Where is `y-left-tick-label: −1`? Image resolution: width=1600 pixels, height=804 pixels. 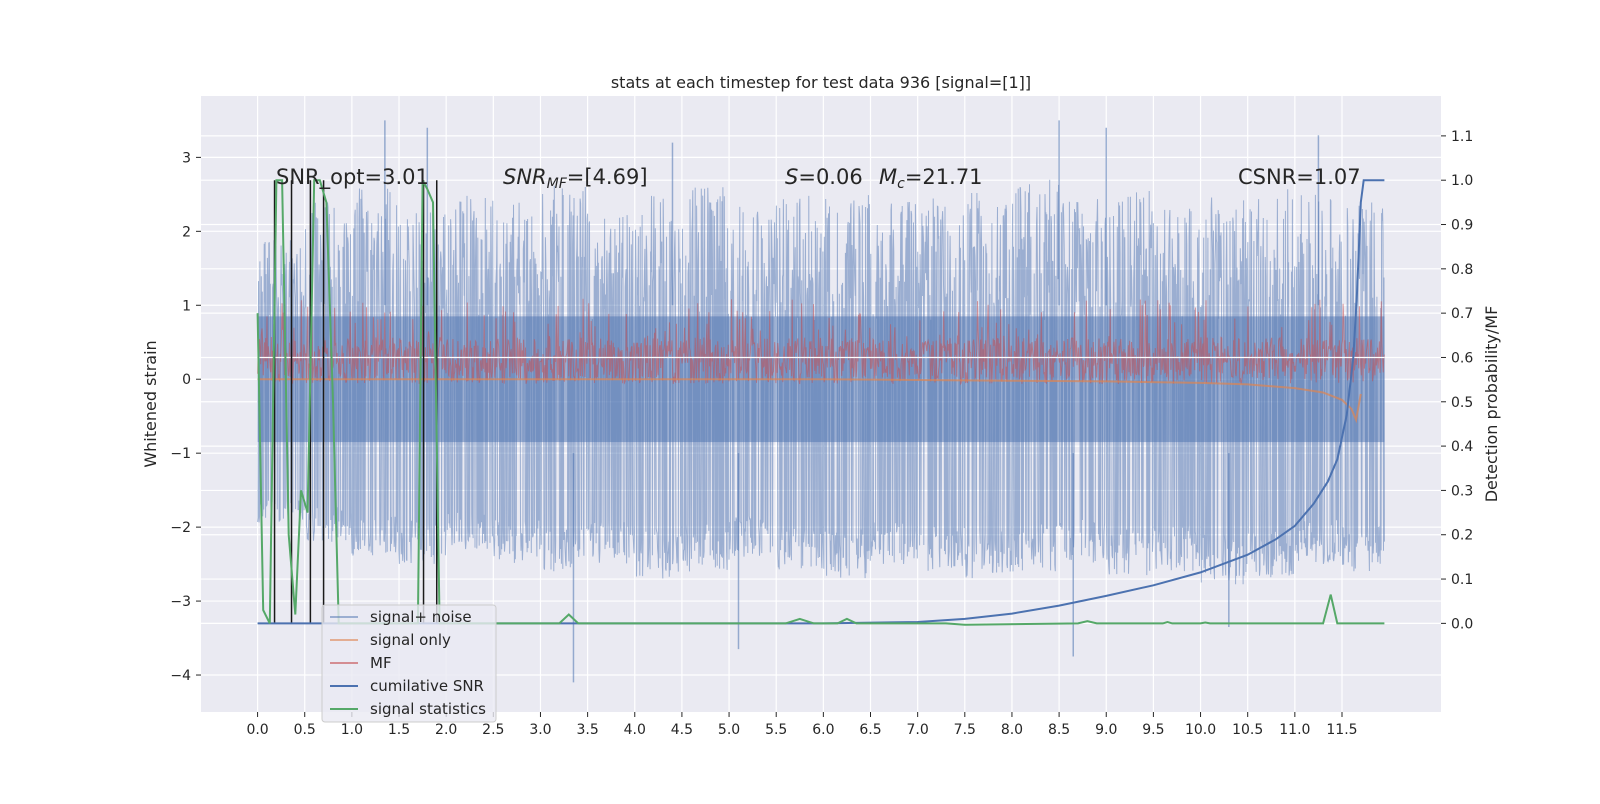 y-left-tick-label: −1 is located at coordinates (180, 454).